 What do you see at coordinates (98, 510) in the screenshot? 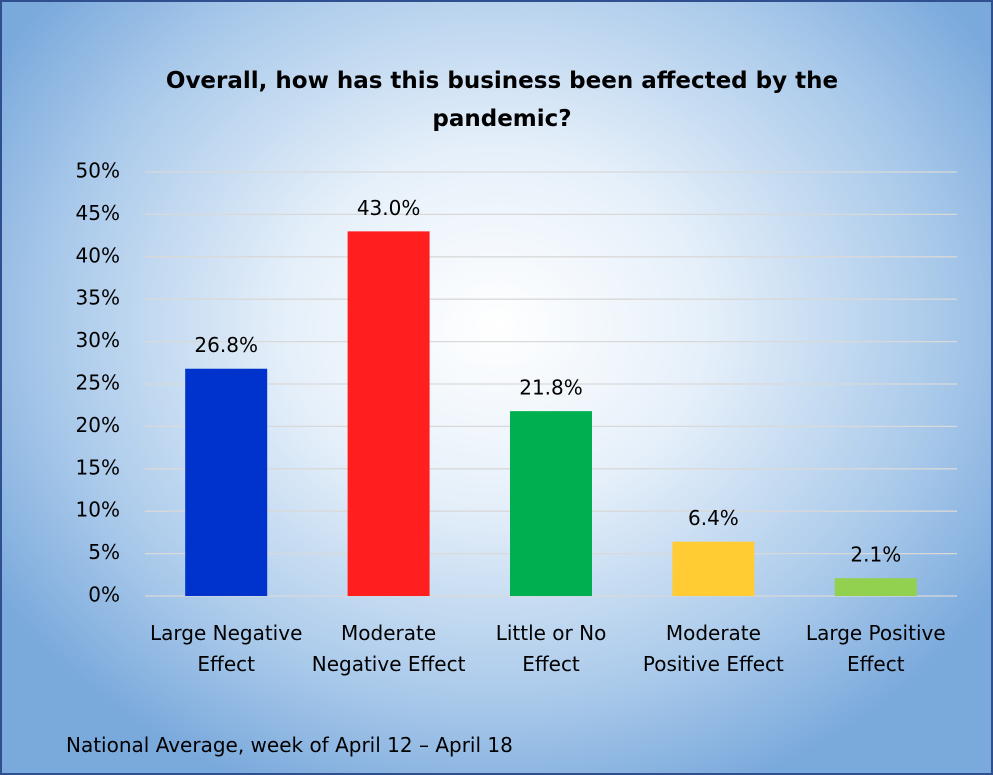
I see `y-tick-label: 10%` at bounding box center [98, 510].